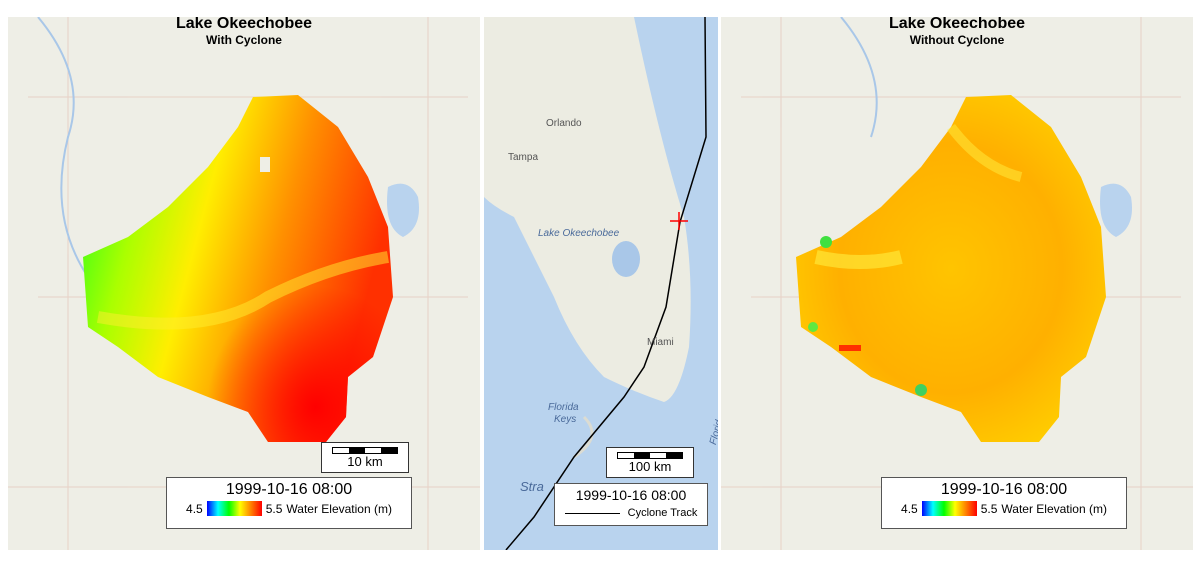  I want to click on cyclone-position-marker, so click(679, 221).